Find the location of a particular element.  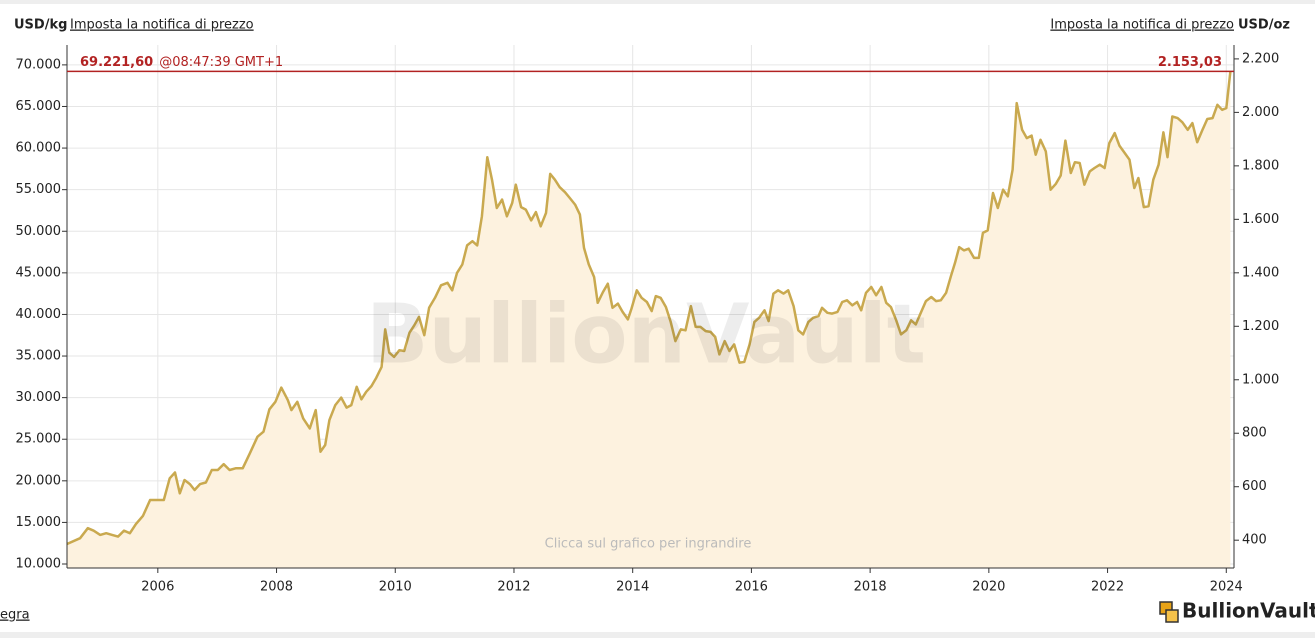

y-tick-label: 50.000 is located at coordinates (39, 231).